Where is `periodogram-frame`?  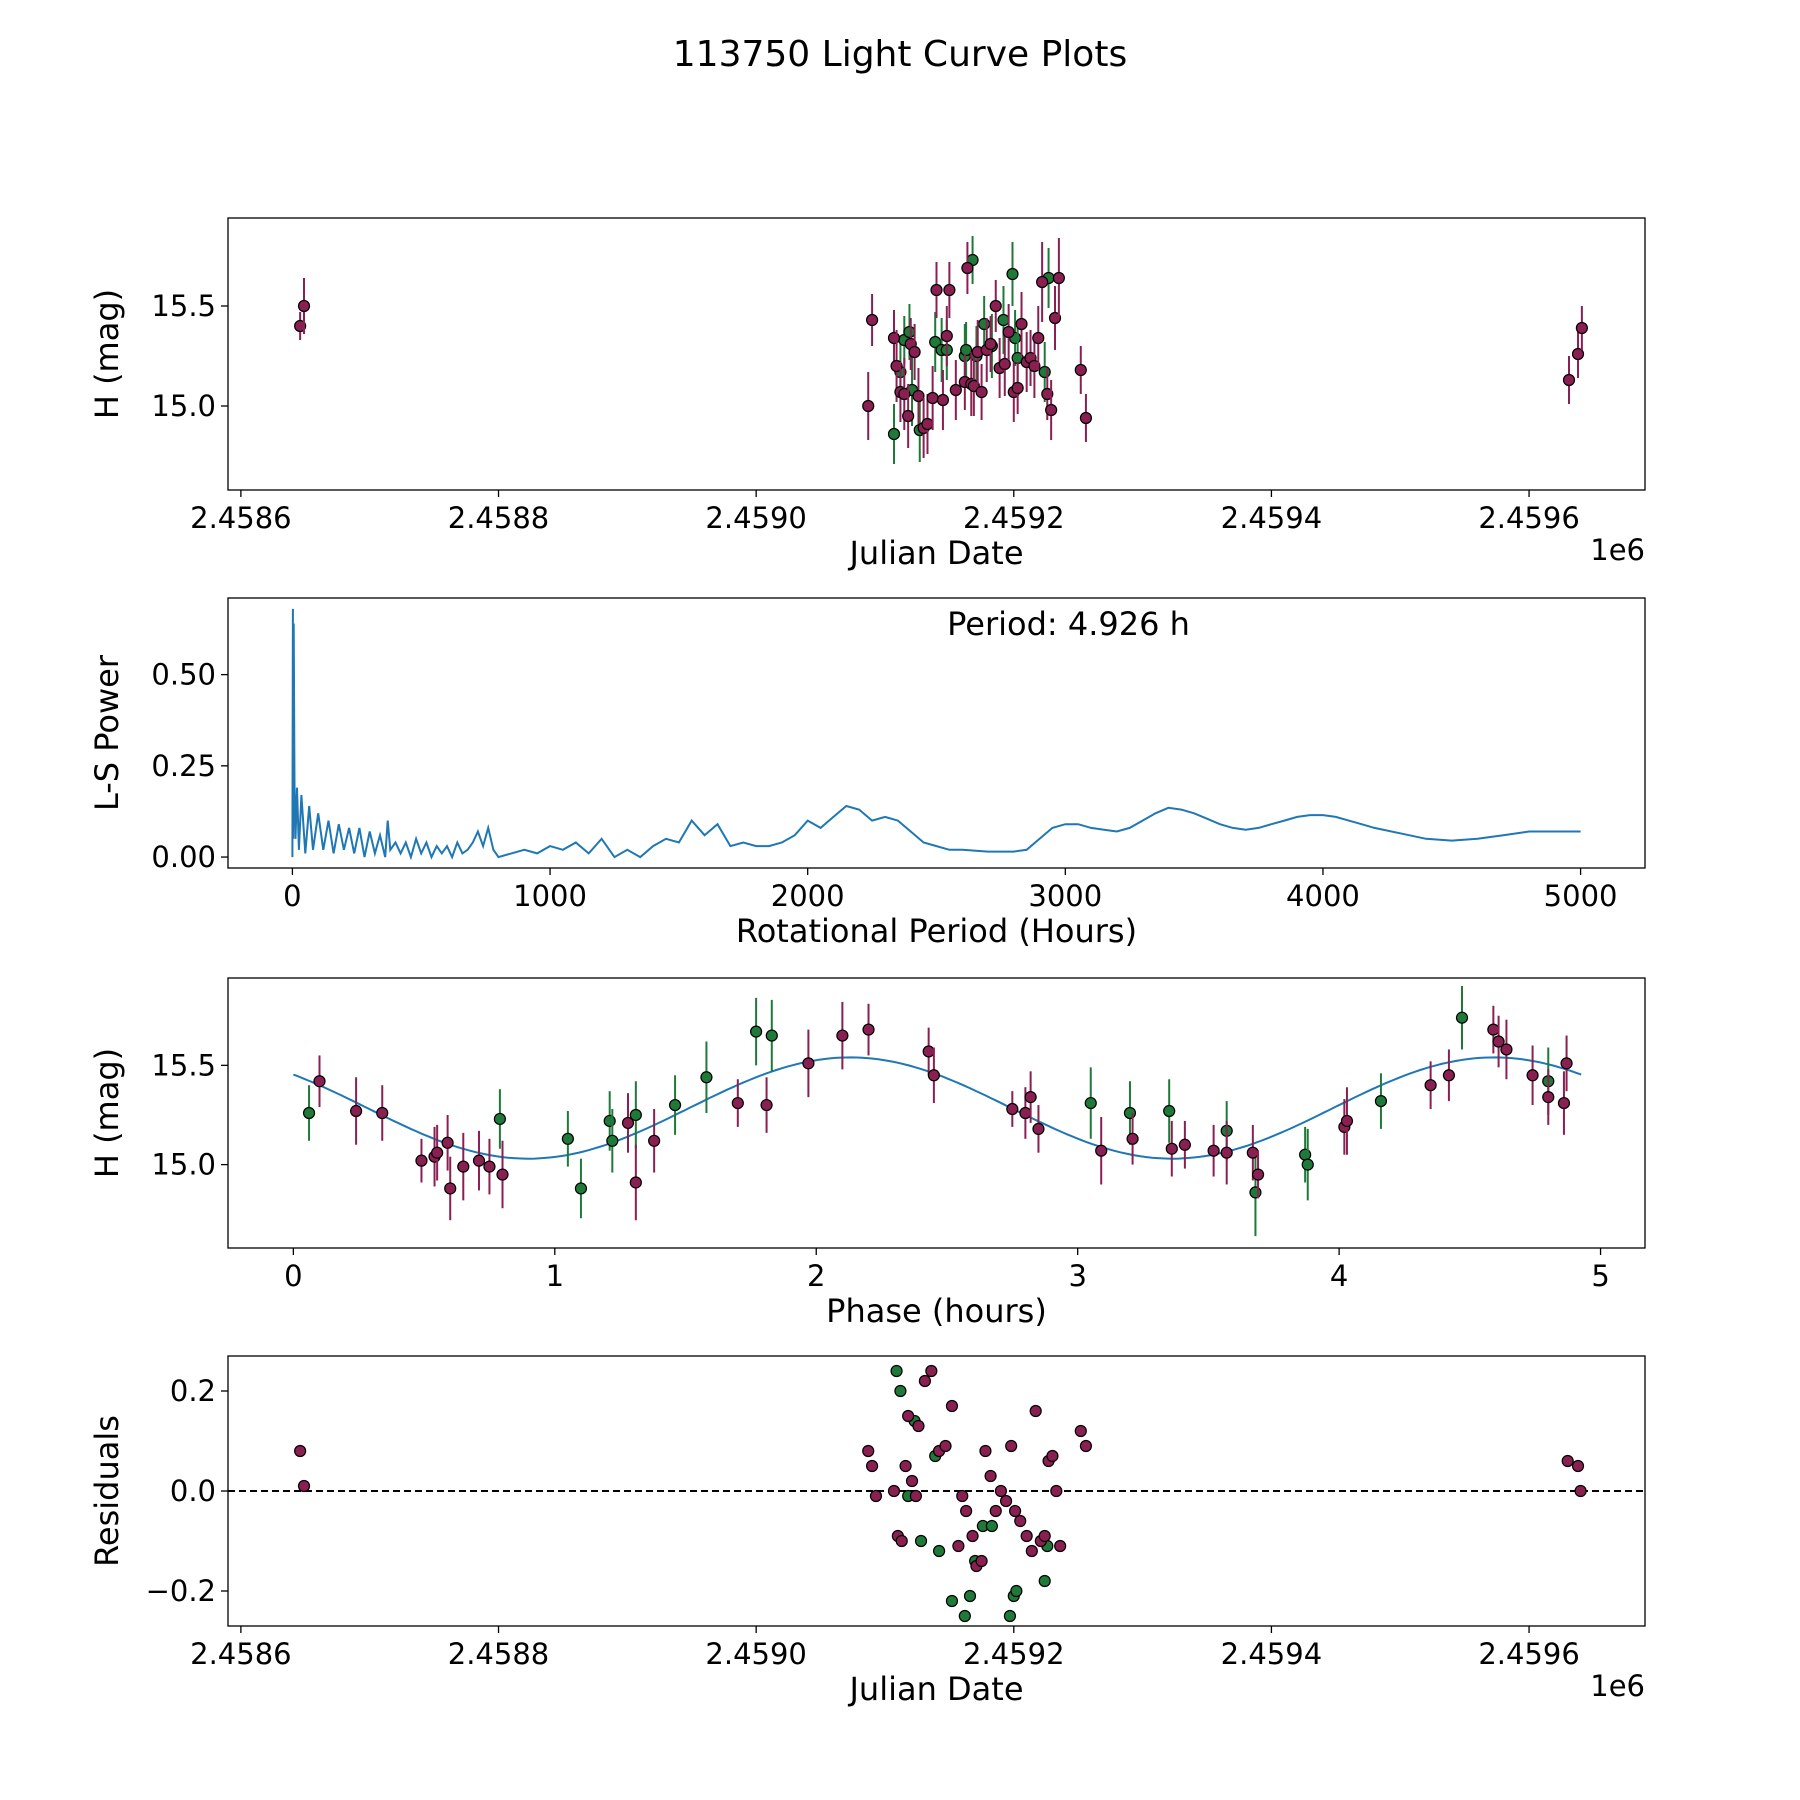
periodogram-frame is located at coordinates (936, 733).